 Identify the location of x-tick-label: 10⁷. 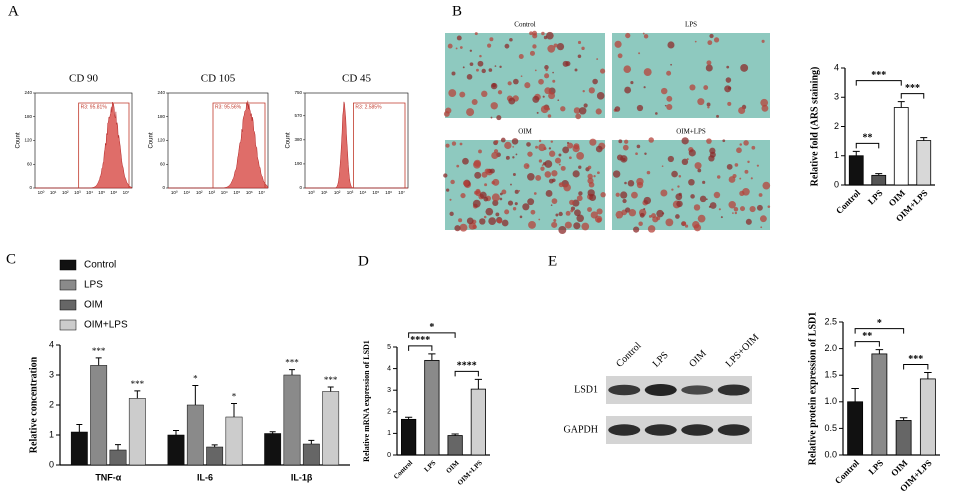
(126, 192).